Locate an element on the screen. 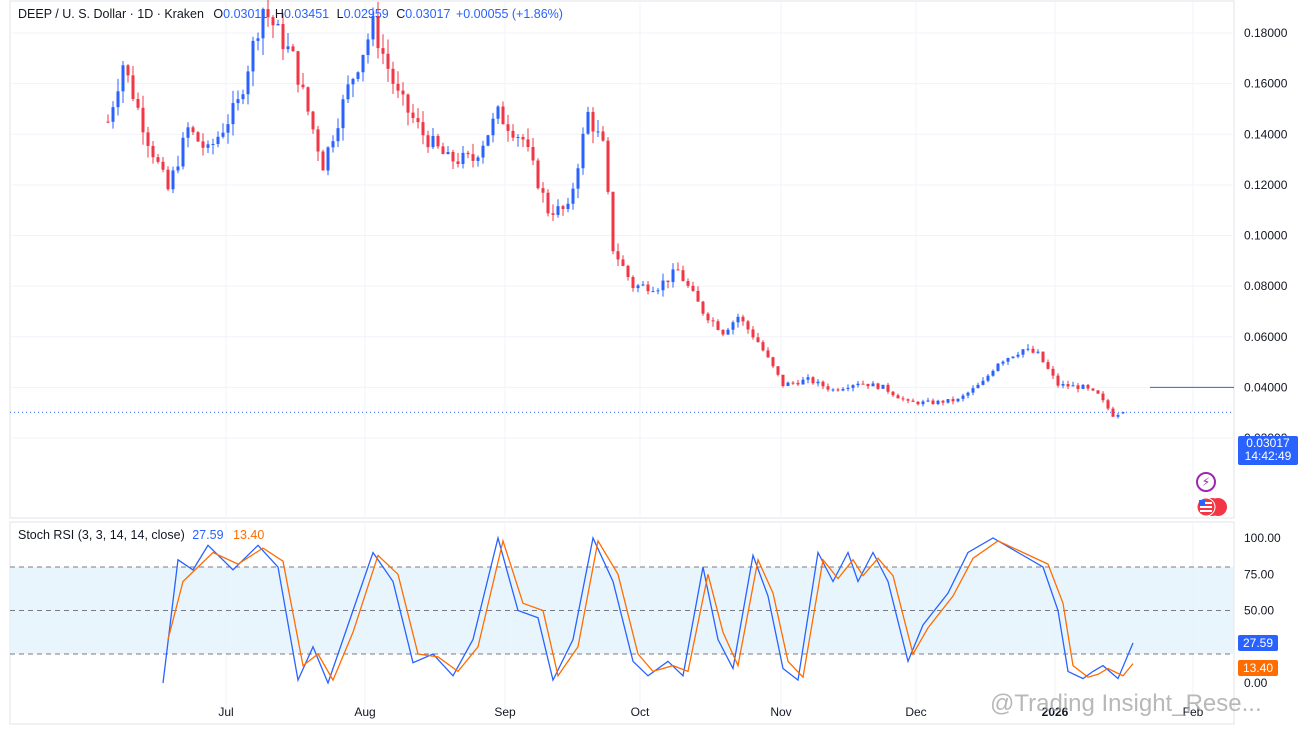  last-price: 0.03017 is located at coordinates (1268, 443).